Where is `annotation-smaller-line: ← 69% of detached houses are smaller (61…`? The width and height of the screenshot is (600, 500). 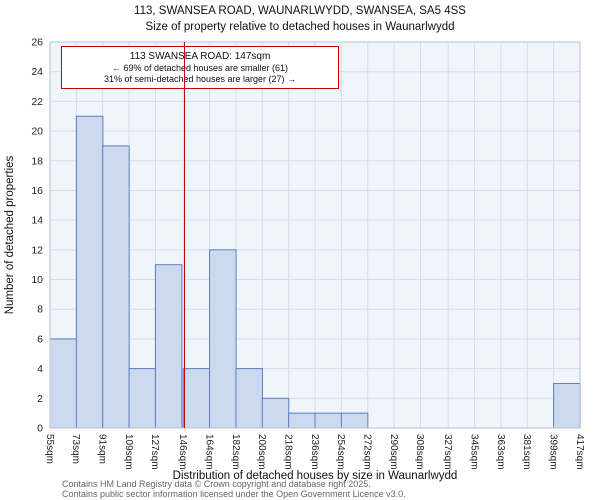
annotation-smaller-line: ← 69% of detached houses are smaller (61… is located at coordinates (200, 68).